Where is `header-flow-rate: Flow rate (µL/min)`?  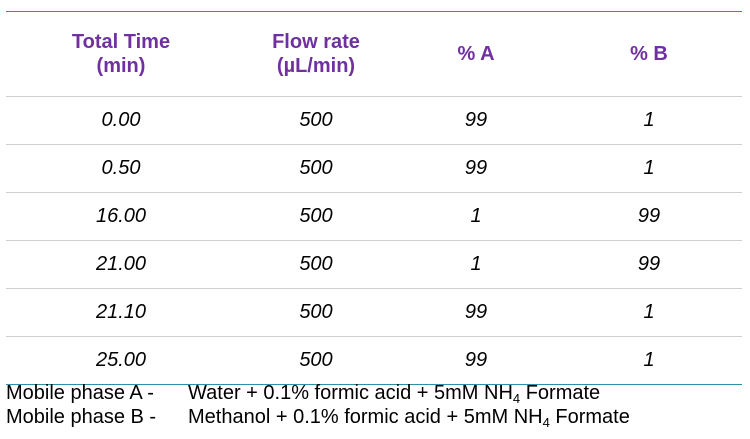 header-flow-rate: Flow rate (µL/min) is located at coordinates (316, 54).